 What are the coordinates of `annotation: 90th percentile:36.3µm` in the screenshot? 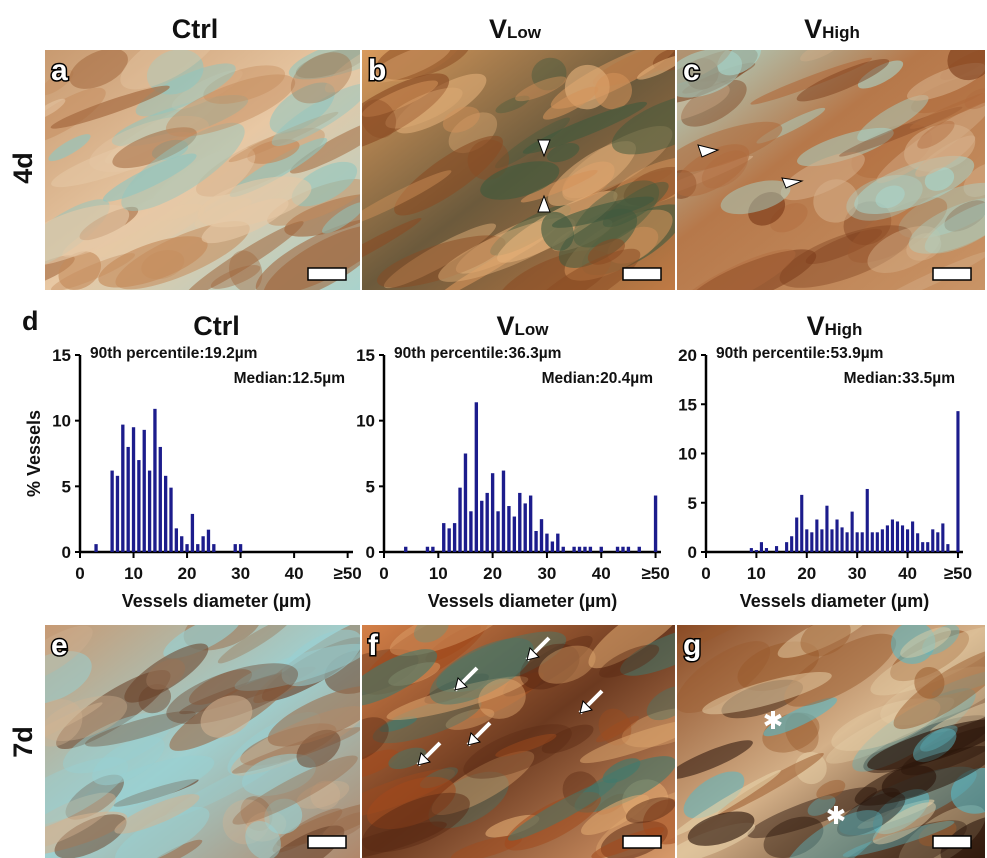 It's located at (477, 353).